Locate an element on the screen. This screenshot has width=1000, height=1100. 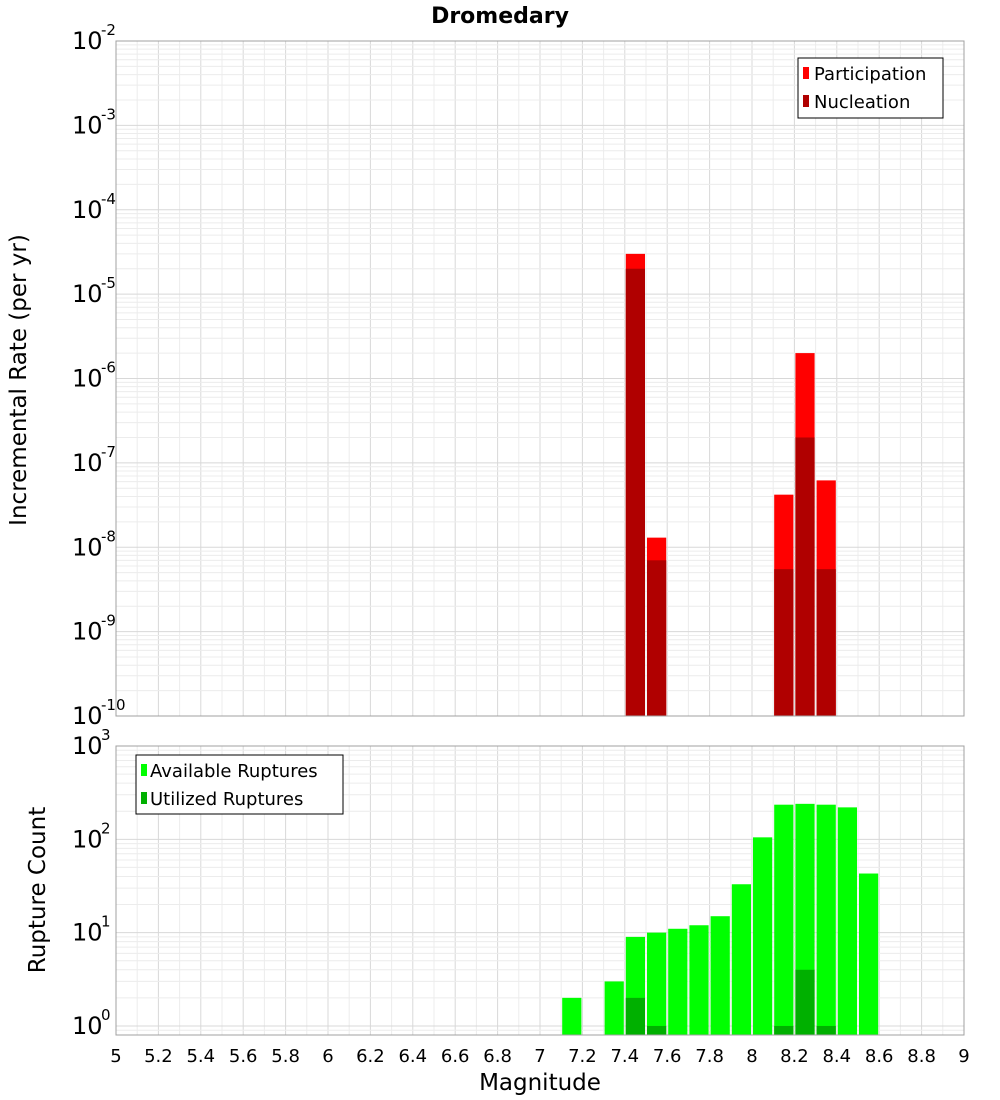
top-legend-box is located at coordinates (870, 88).